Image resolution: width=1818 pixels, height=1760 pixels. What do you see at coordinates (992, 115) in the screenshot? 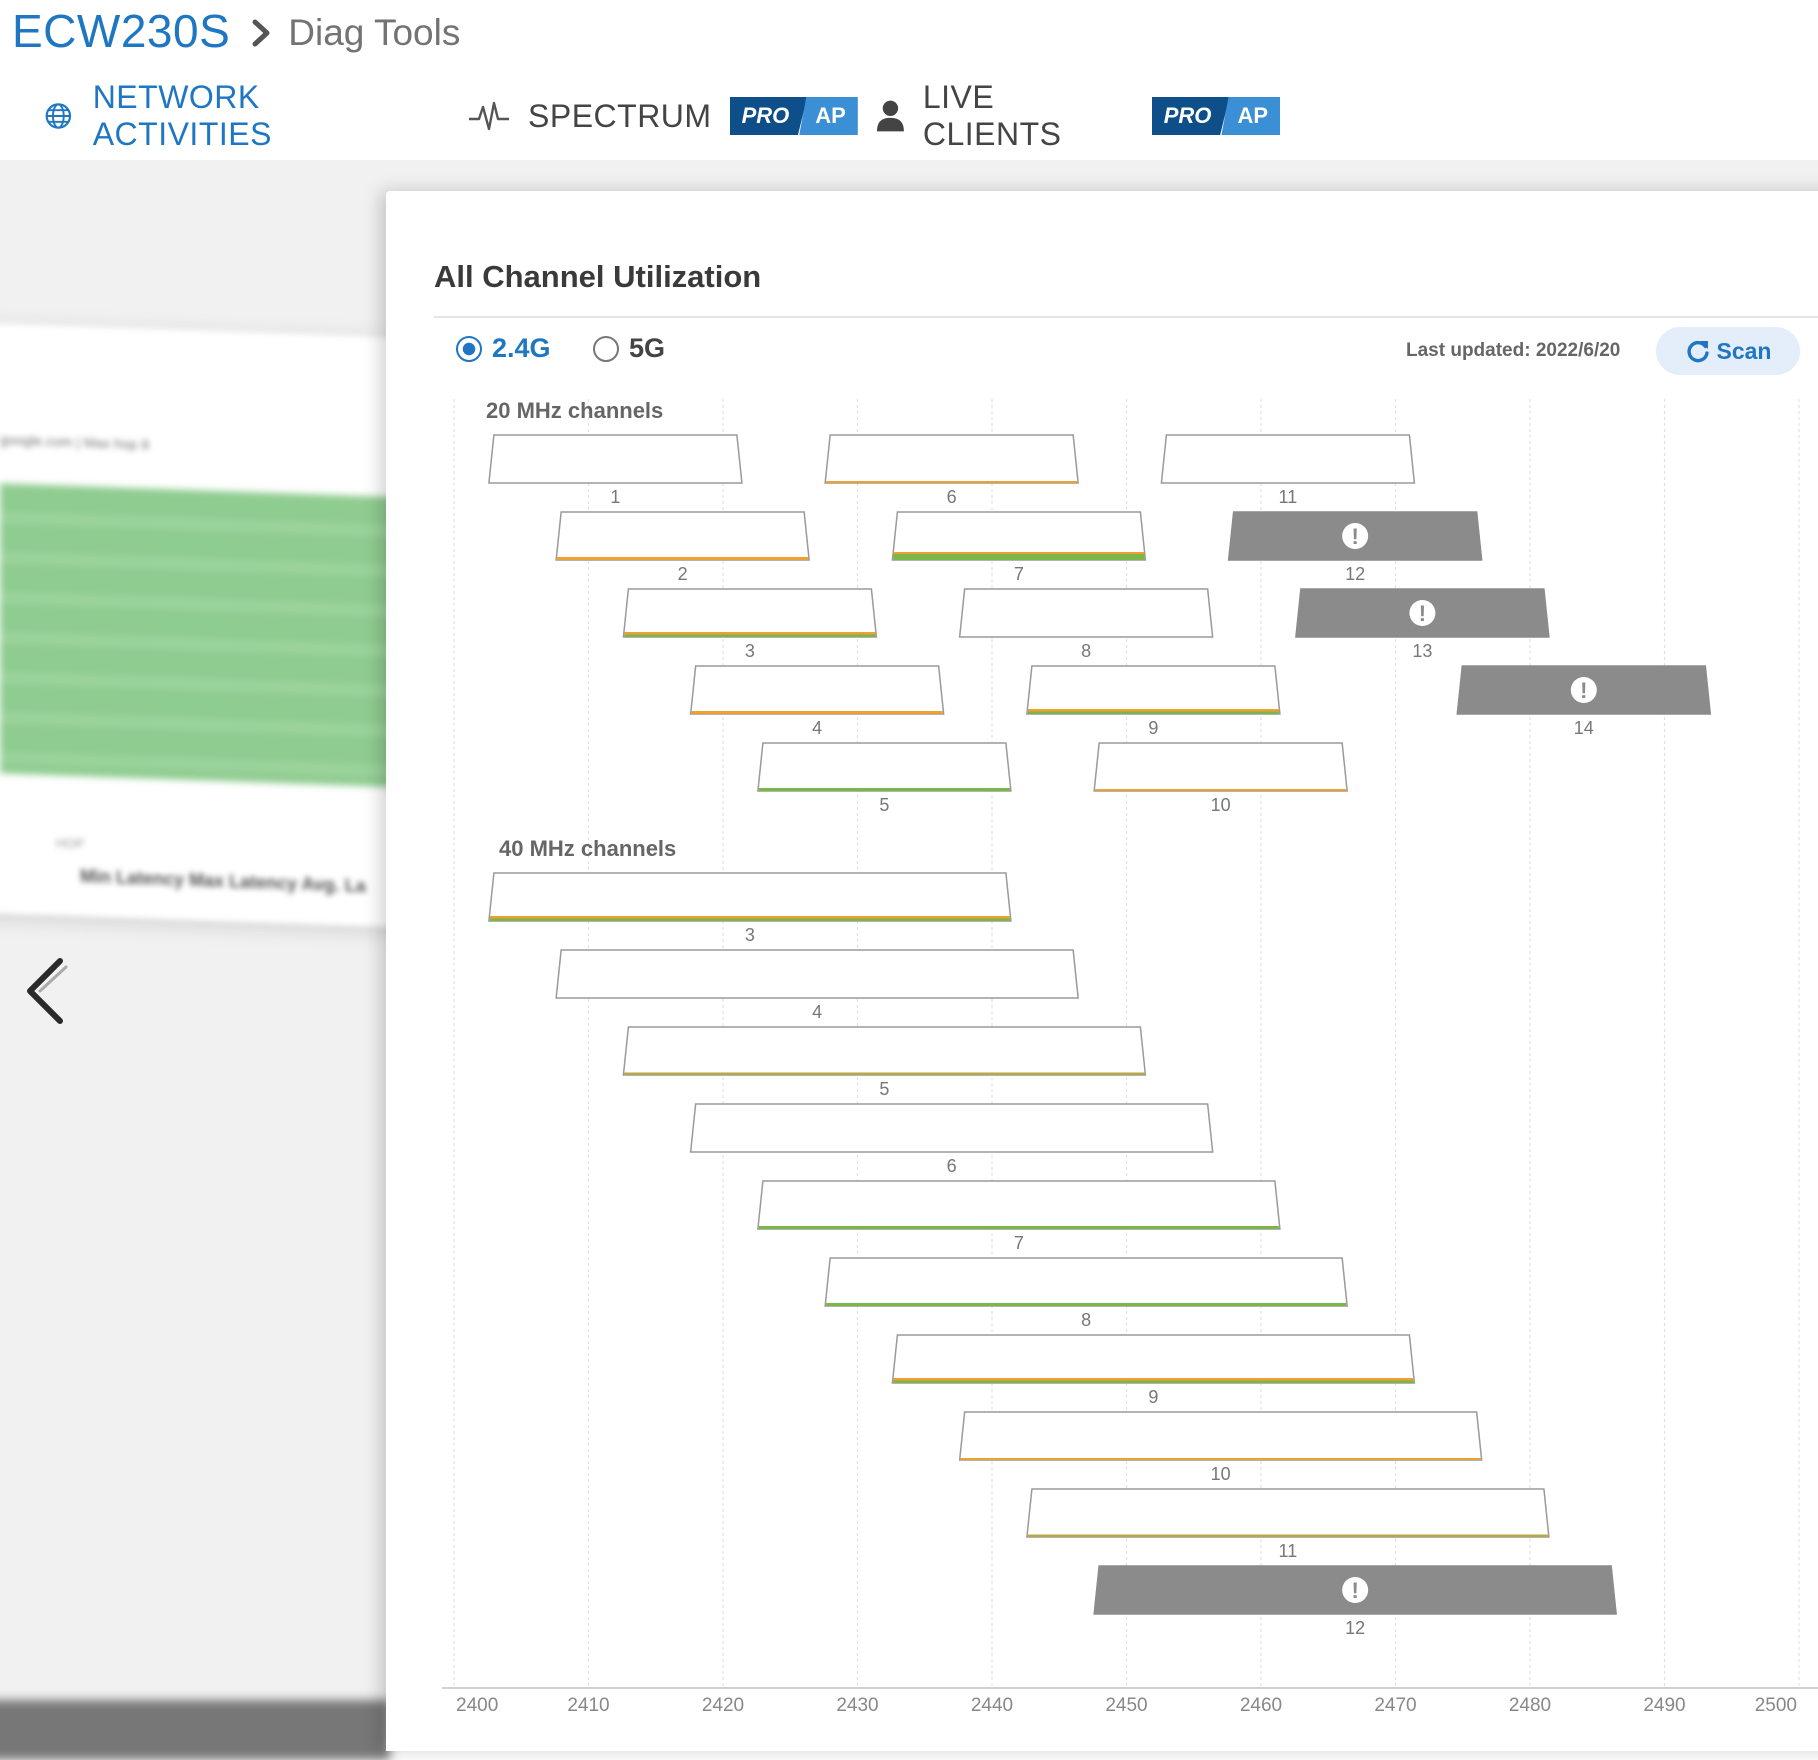
I see `tab-label: LIVE CLIENTS` at bounding box center [992, 115].